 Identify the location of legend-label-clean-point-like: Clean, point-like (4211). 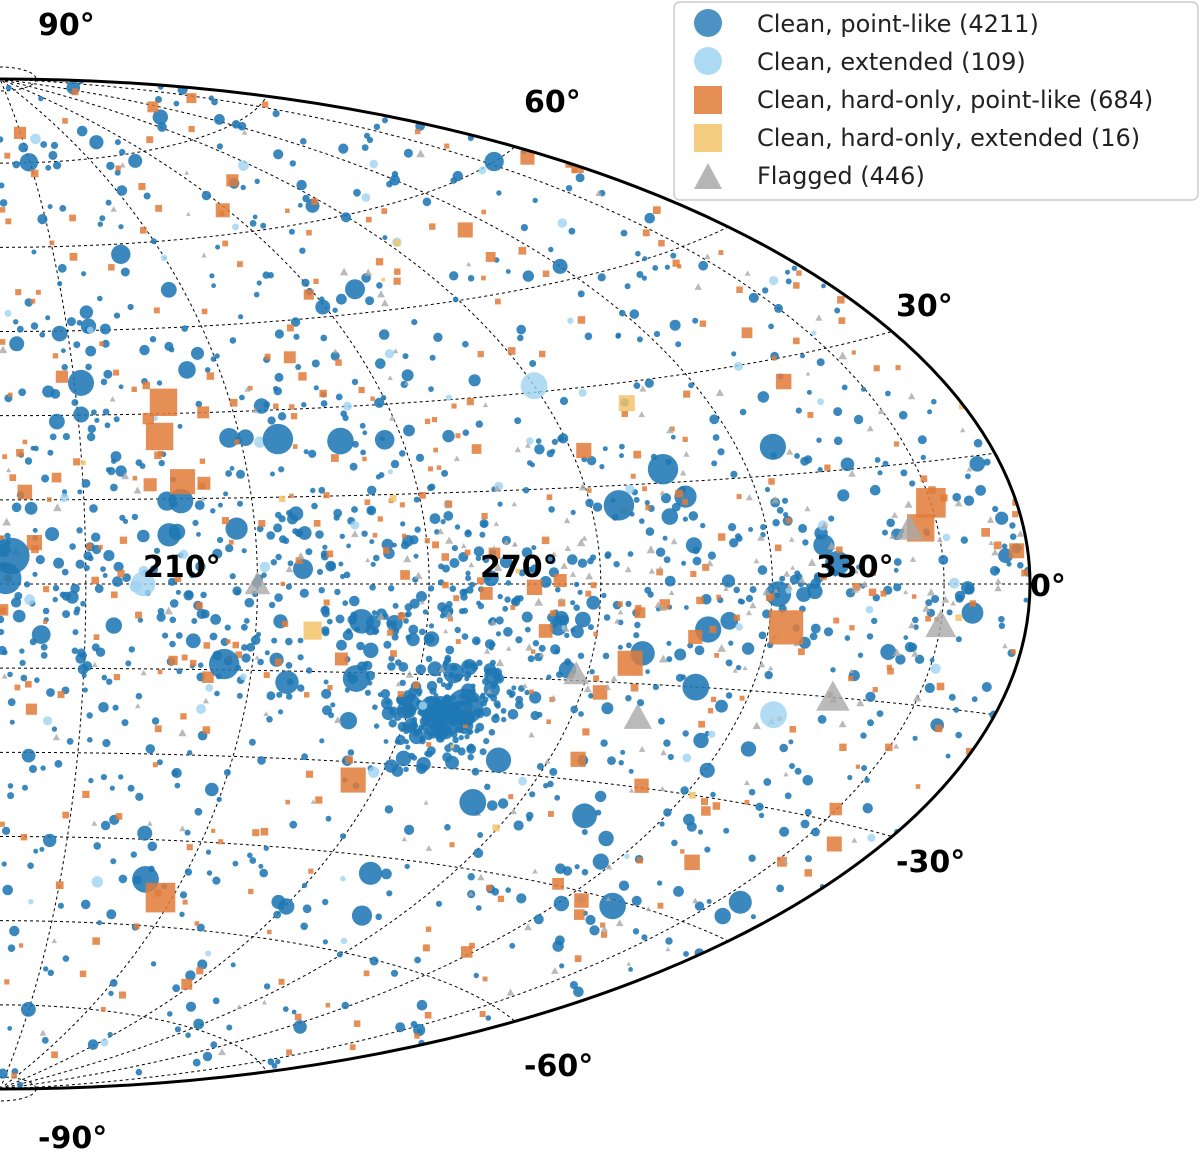
(898, 24).